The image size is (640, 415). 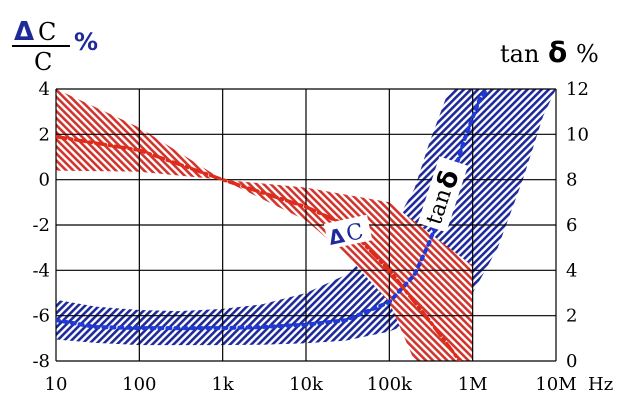 What do you see at coordinates (41, 361) in the screenshot?
I see `left-tick--8: -8` at bounding box center [41, 361].